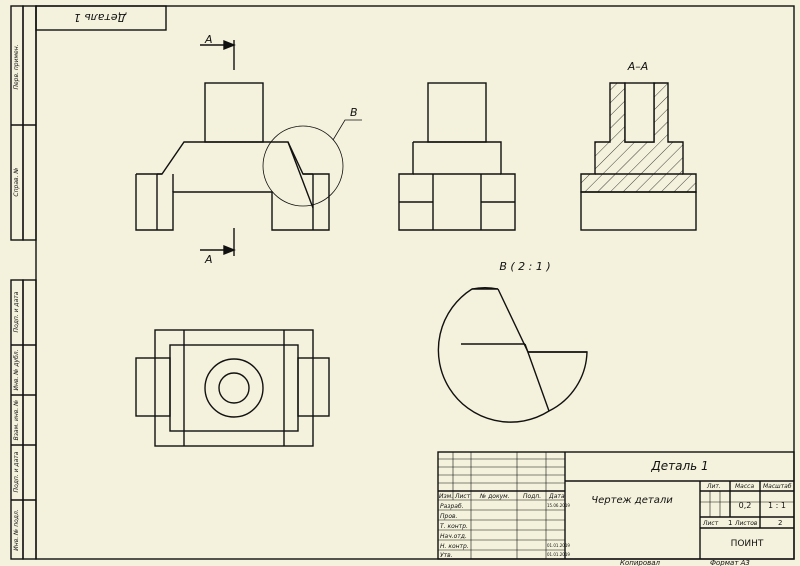 Image resolution: width=800 pixels, height=566 pixels. I want to click on mass-value: 0,2, so click(745, 505).